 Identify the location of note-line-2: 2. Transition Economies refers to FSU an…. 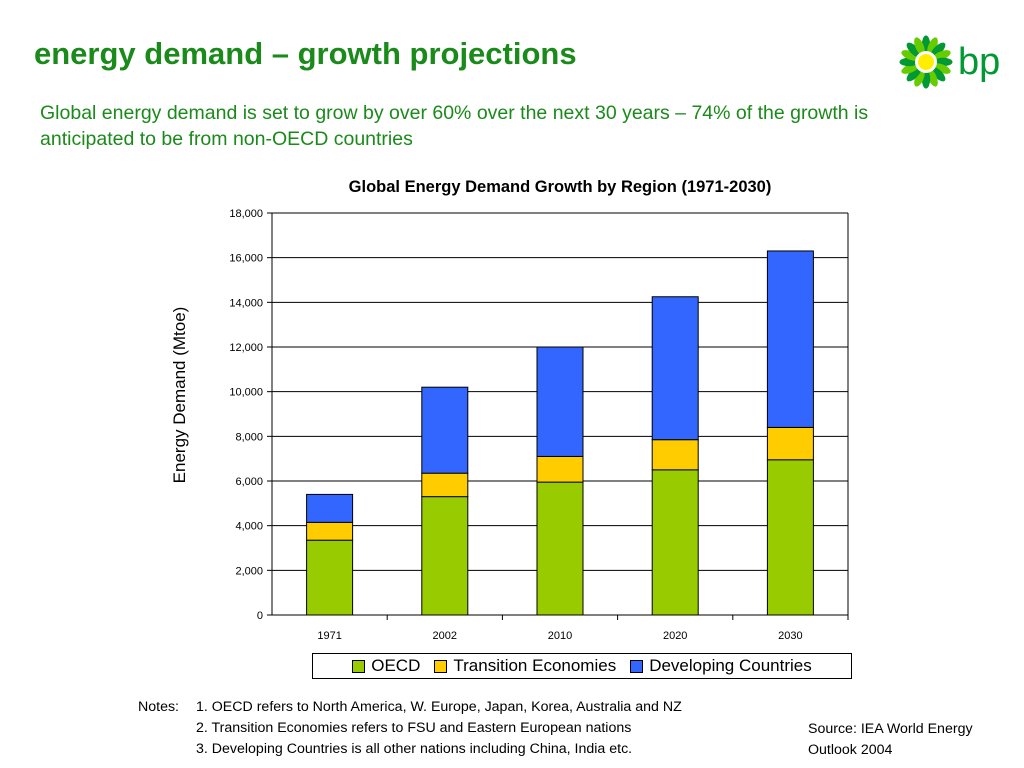
(414, 728).